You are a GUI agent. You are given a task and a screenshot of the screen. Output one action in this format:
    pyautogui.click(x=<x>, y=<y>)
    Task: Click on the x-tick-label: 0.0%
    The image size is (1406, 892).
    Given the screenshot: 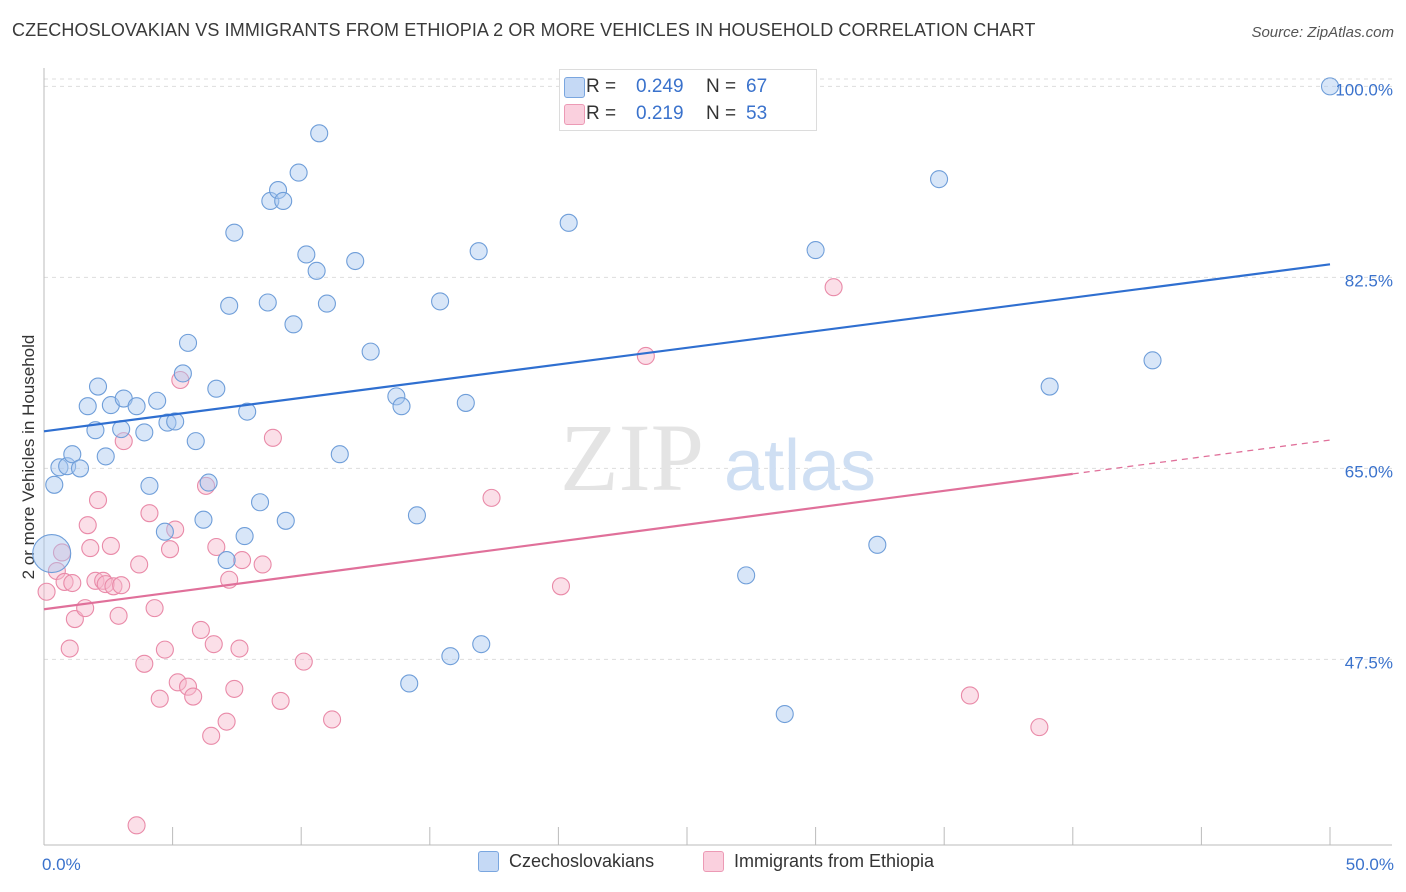 What is the action you would take?
    pyautogui.click(x=61, y=864)
    